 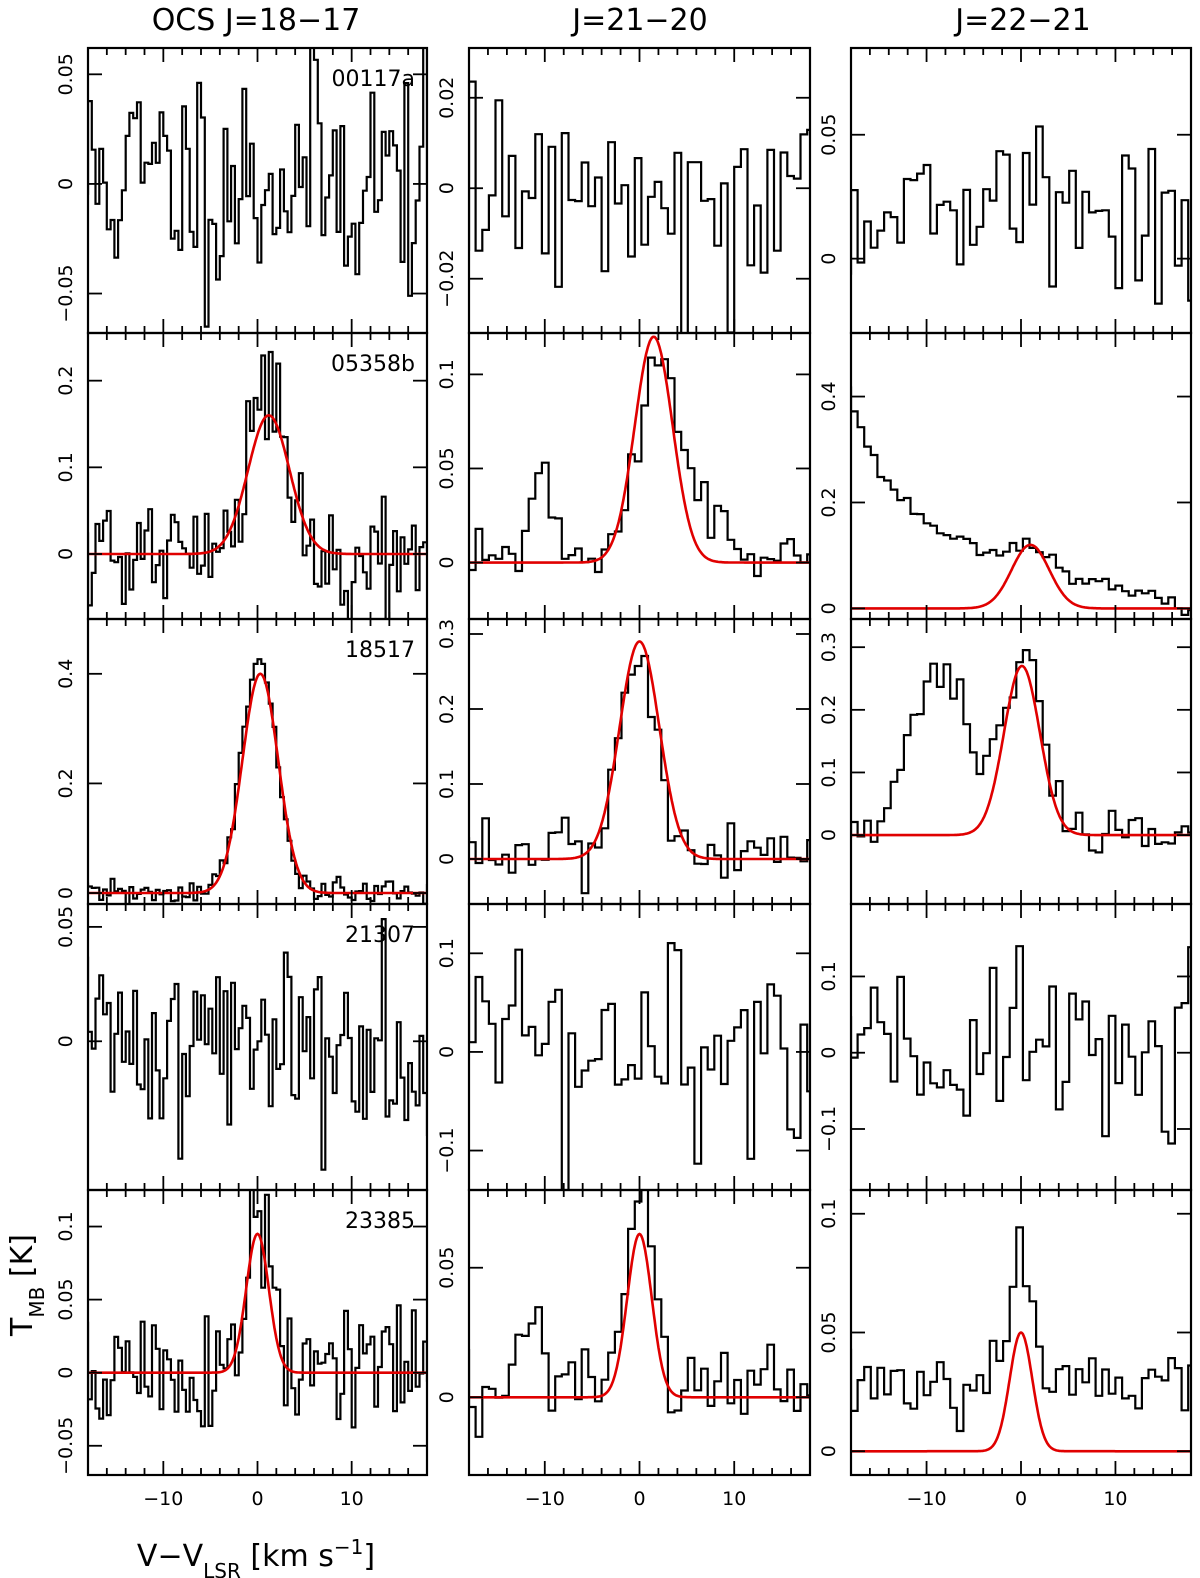 I want to click on source-name-label: 18517, so click(x=380, y=650).